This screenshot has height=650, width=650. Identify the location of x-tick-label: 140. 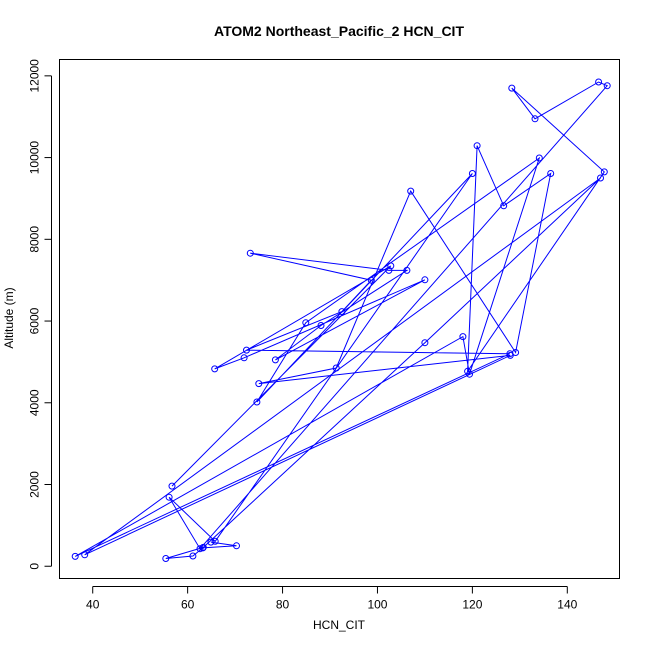
(567, 605).